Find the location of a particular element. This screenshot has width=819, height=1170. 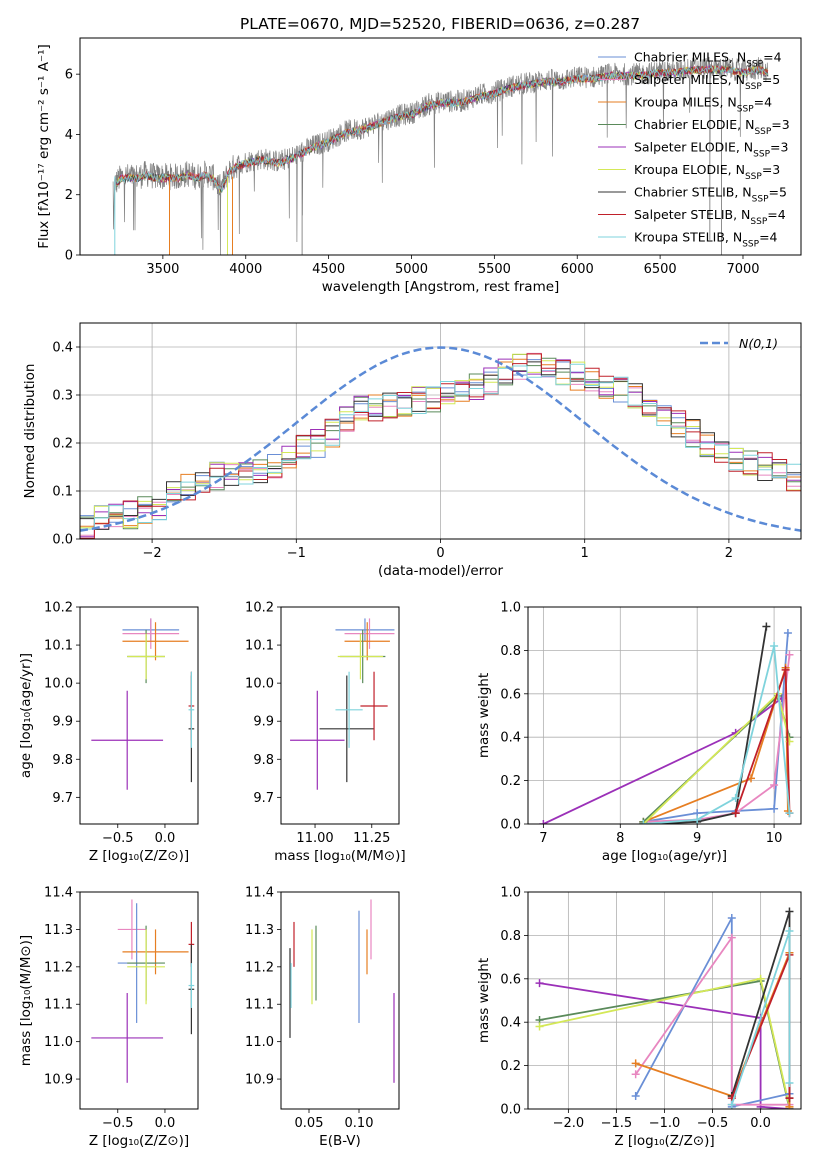

x-tick-label: −2 is located at coordinates (152, 553).